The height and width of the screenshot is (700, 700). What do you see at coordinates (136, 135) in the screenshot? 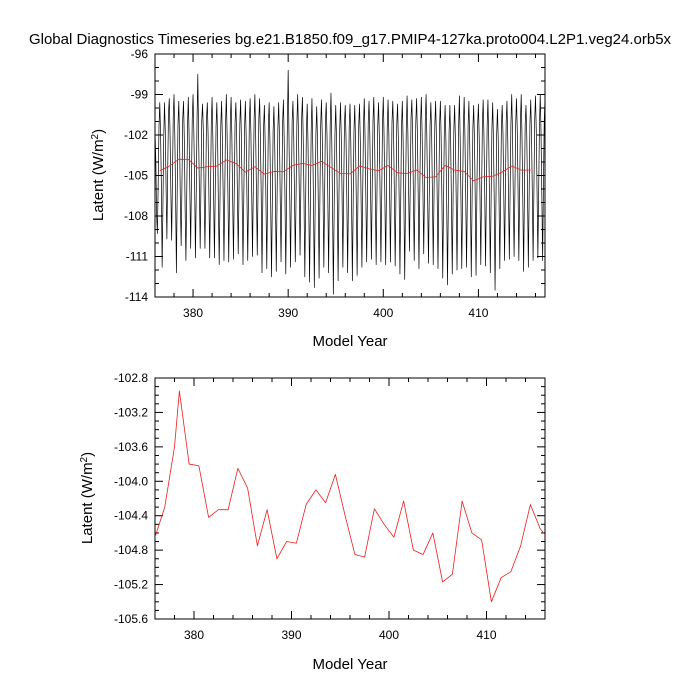
I see `top-y-tick-label: -102` at bounding box center [136, 135].